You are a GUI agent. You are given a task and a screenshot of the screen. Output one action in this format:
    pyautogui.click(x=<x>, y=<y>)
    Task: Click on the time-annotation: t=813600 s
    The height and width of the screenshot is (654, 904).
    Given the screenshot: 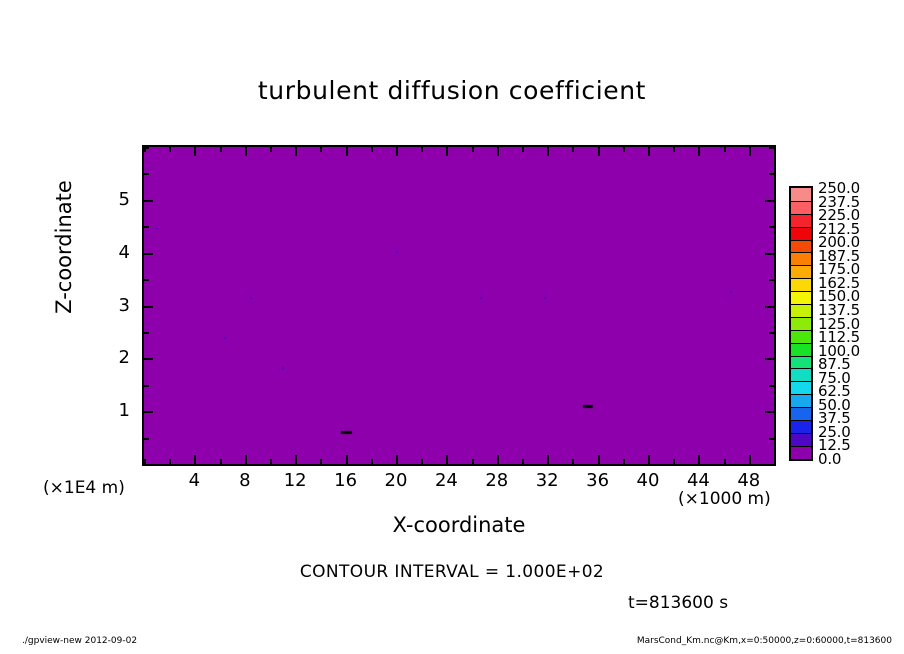 What is the action you would take?
    pyautogui.click(x=678, y=603)
    